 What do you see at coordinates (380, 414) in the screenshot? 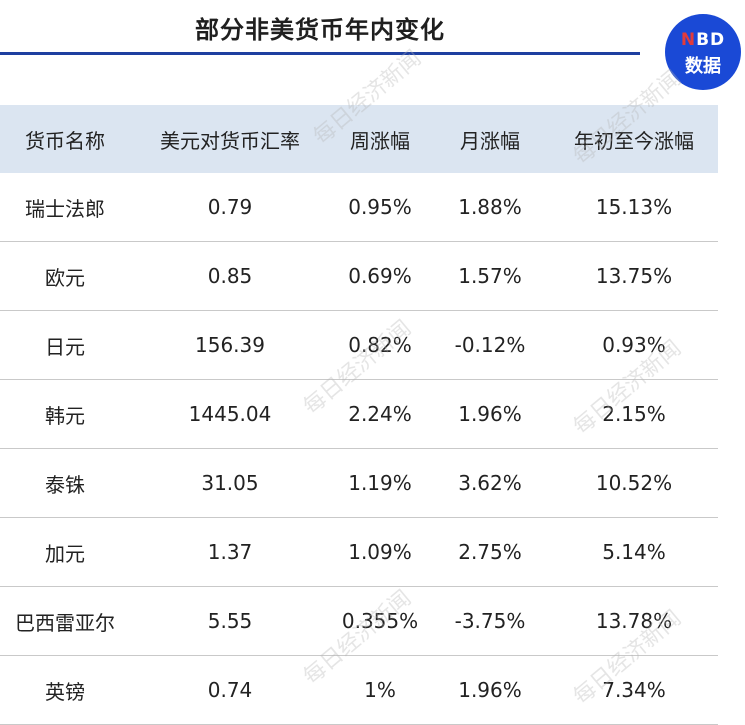
I see `cell-weekly-change: 2.24%` at bounding box center [380, 414].